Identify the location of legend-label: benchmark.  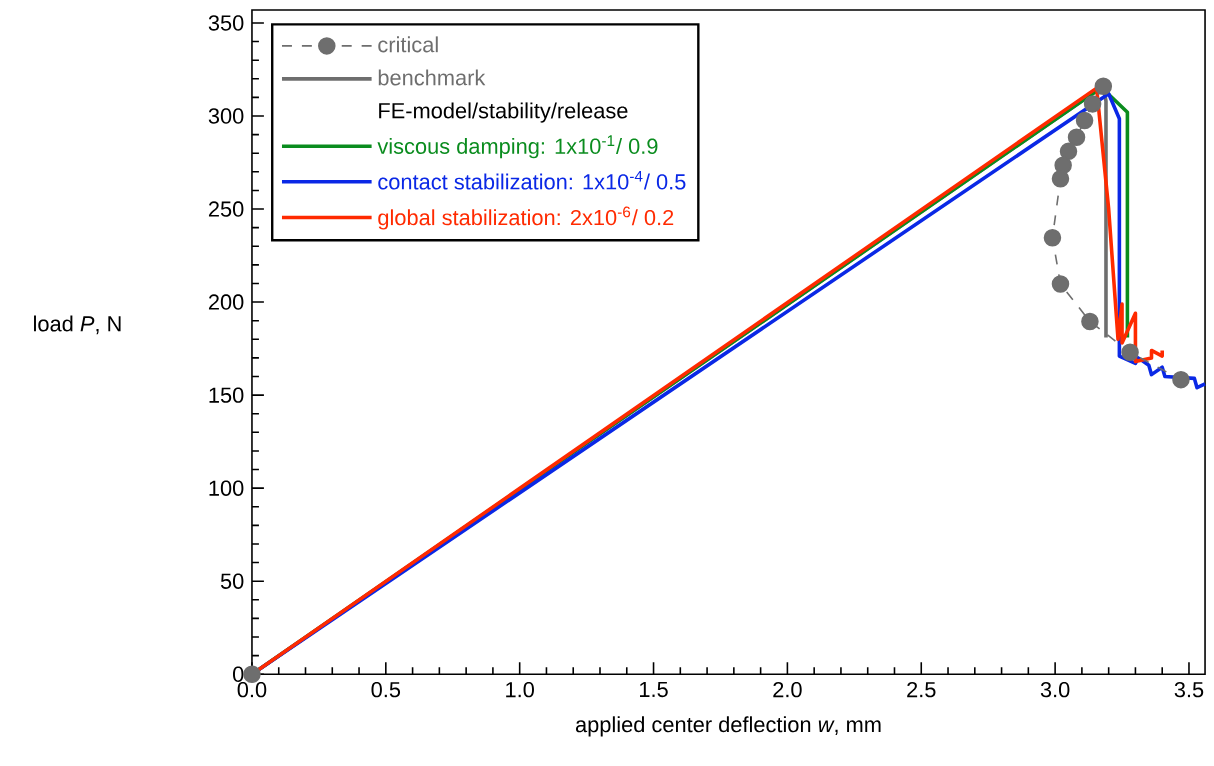
(432, 77).